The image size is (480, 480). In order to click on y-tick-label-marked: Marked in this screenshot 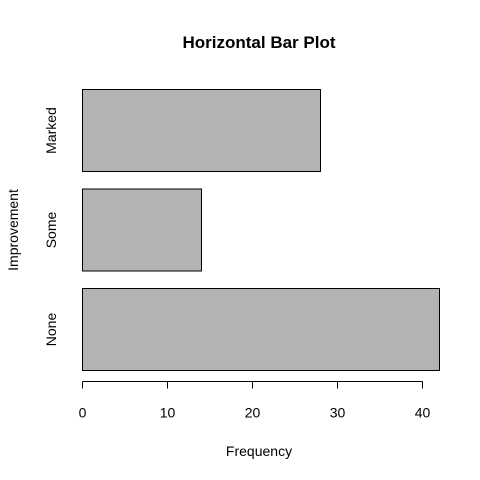, I will do `click(51, 130)`.